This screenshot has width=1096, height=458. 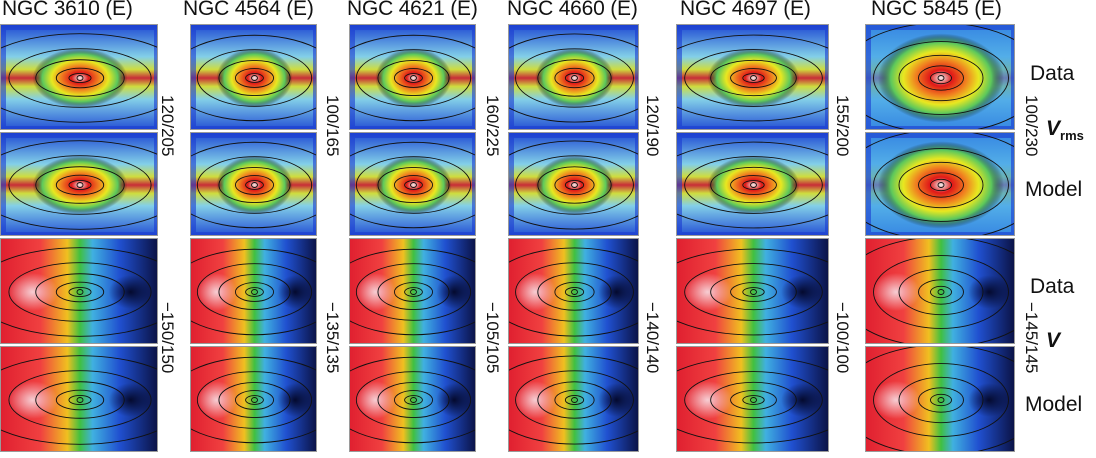 I want to click on v-range-4: −140/140, so click(x=652, y=338).